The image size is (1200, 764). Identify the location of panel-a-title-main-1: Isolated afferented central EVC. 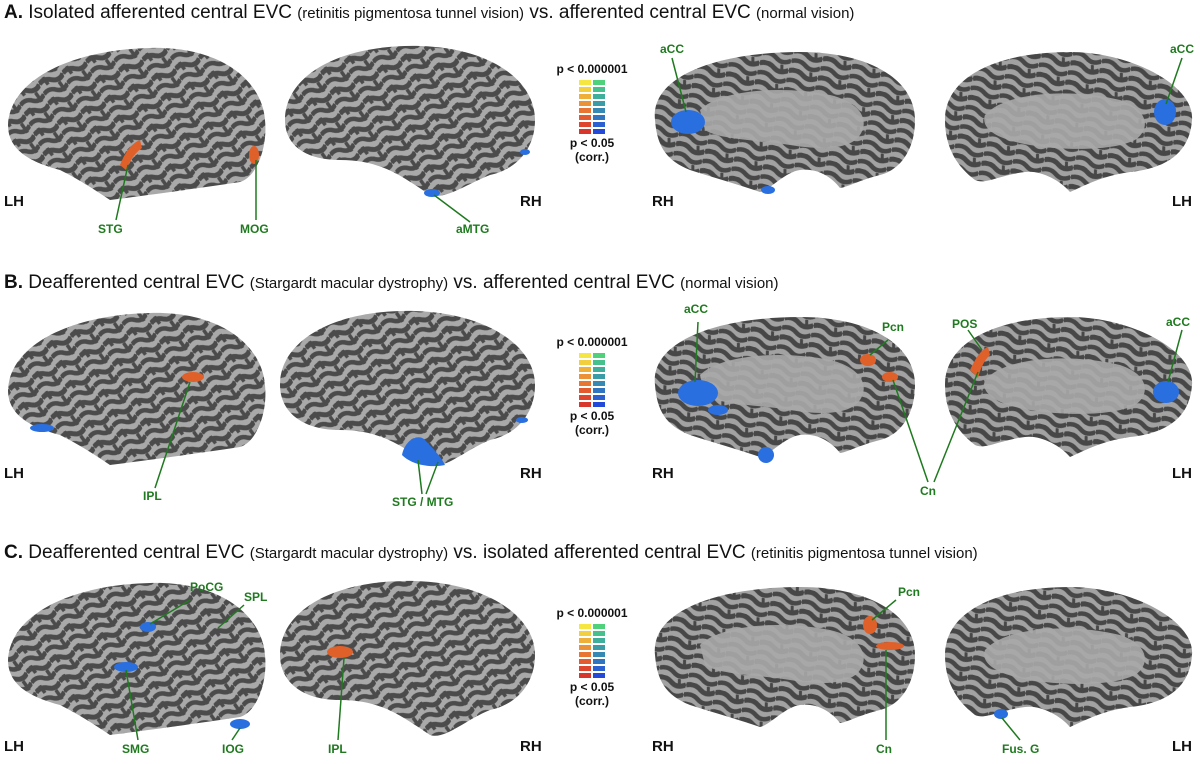
(160, 12).